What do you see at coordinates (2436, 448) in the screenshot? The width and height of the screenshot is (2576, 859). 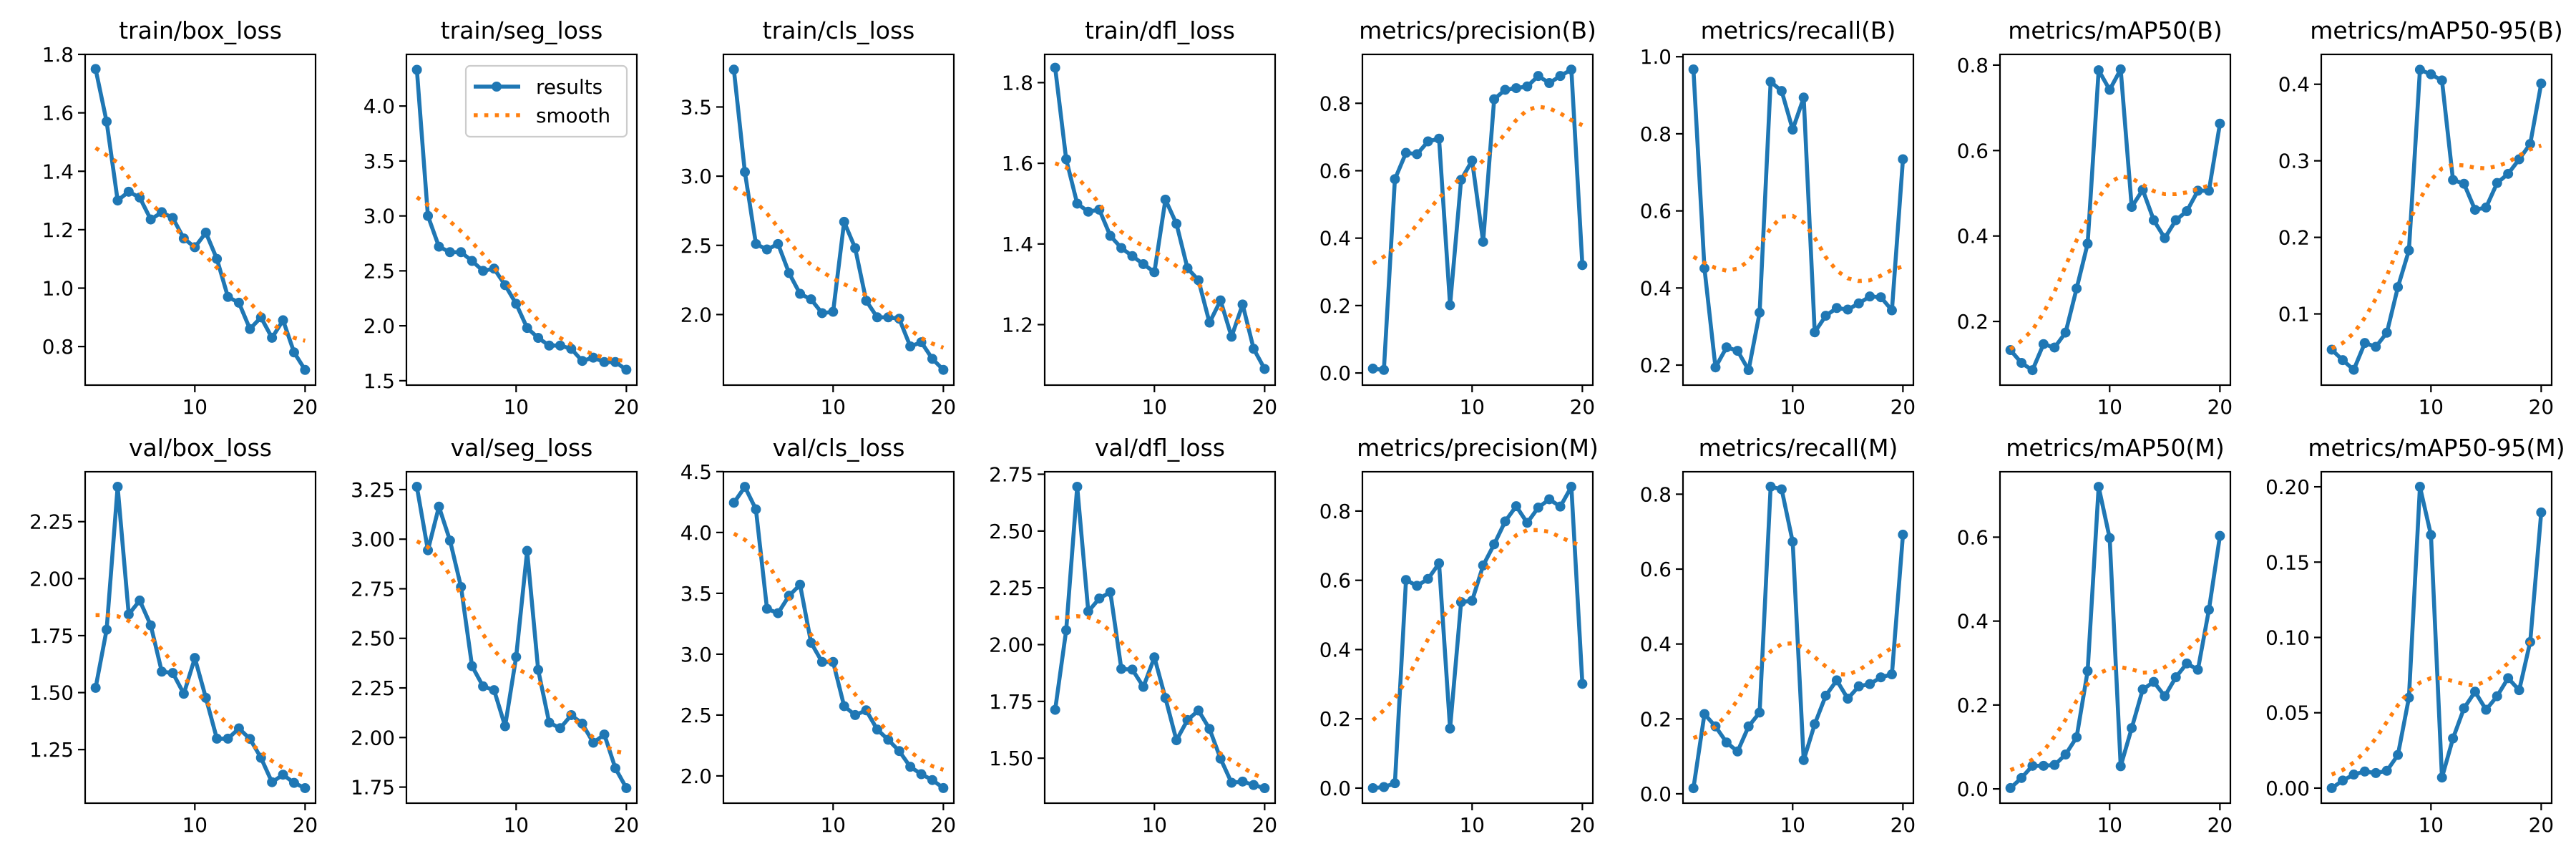 I see `subplot-title: metrics/mAP50-95(M)` at bounding box center [2436, 448].